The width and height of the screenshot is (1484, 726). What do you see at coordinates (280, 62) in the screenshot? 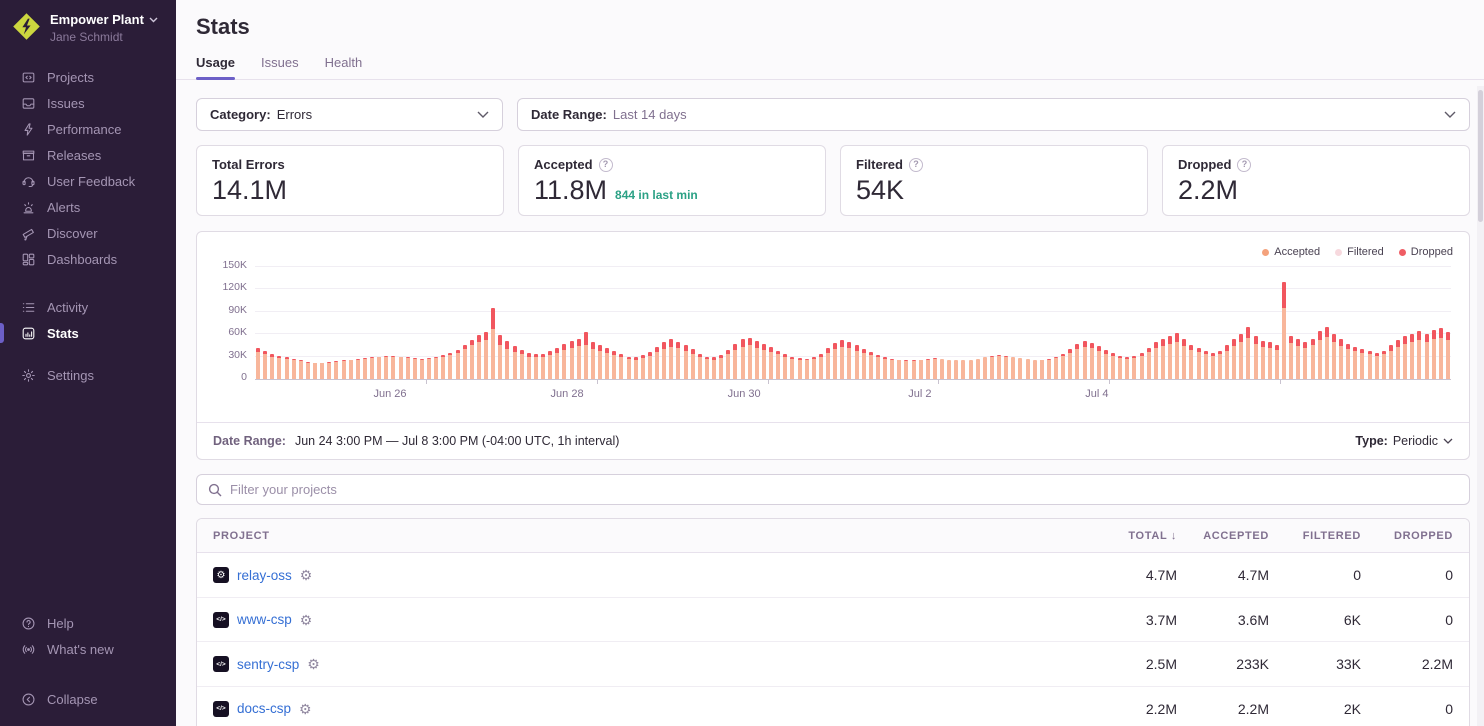
I see `tab-issues: Issues` at bounding box center [280, 62].